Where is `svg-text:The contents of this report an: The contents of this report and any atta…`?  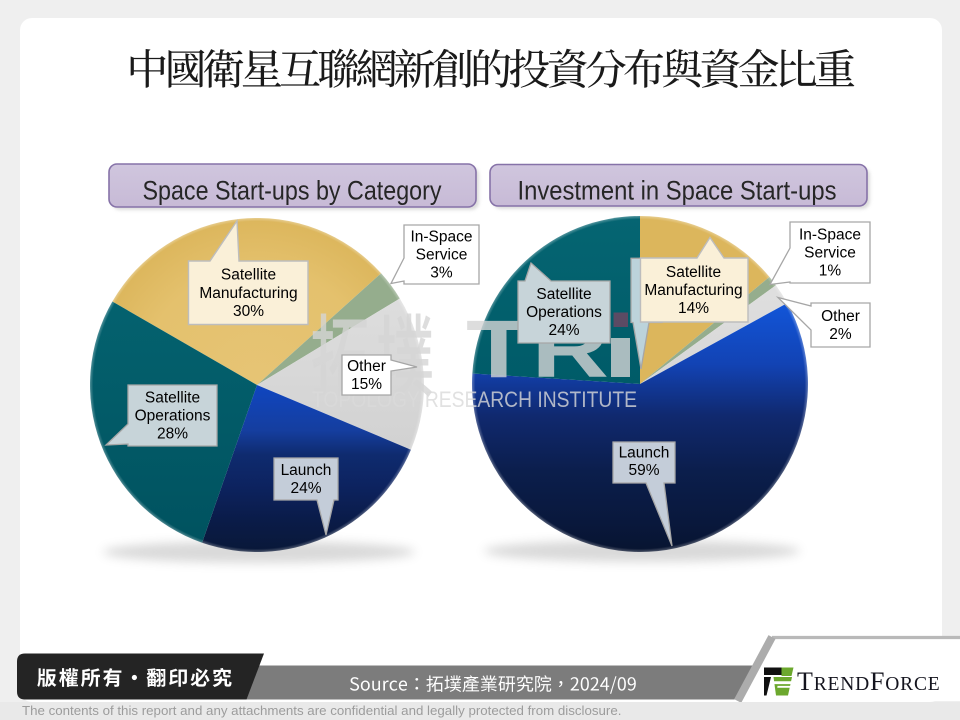 svg-text:The contents of this report an: The contents of this report and any atta… is located at coordinates (321, 710).